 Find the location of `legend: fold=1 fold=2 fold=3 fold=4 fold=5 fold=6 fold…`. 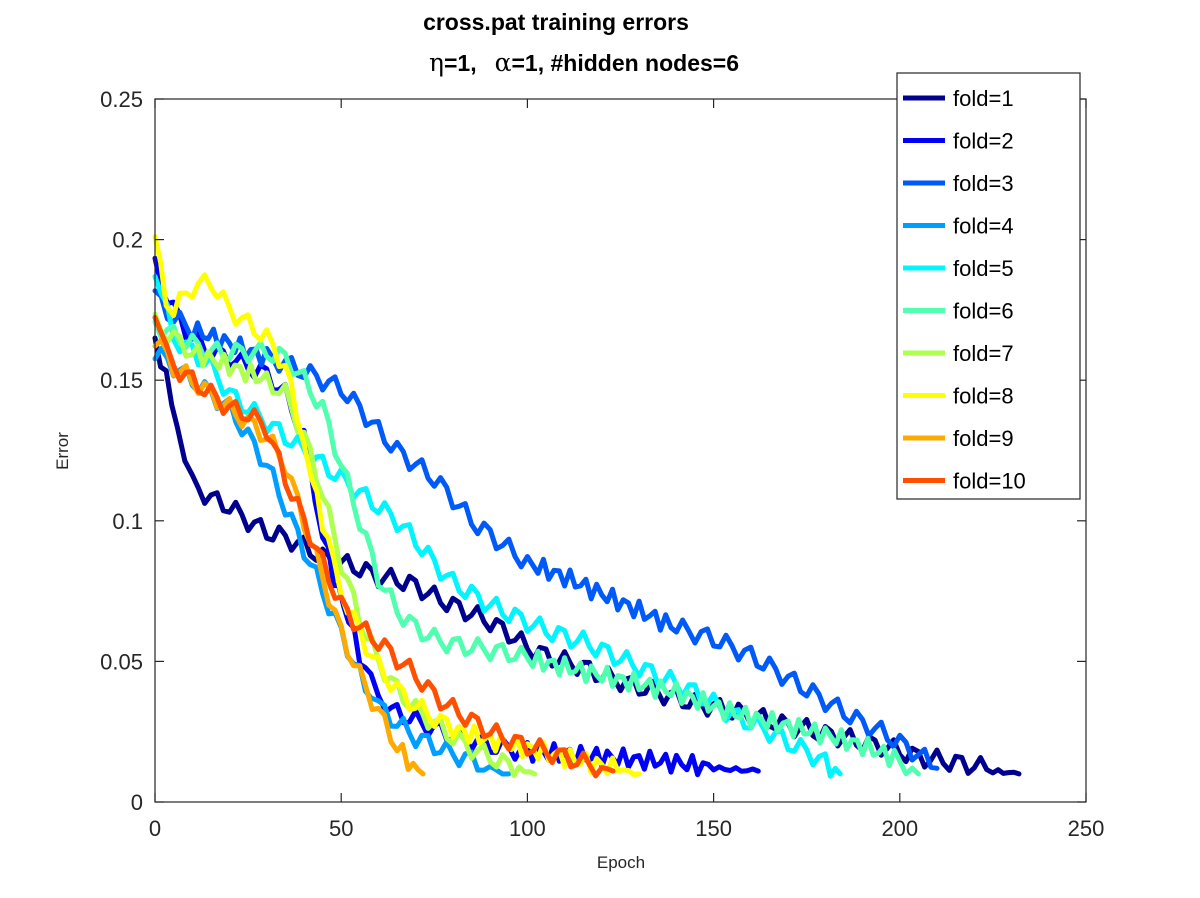

legend: fold=1 fold=2 fold=3 fold=4 fold=5 fold=6 fold… is located at coordinates (988, 286).